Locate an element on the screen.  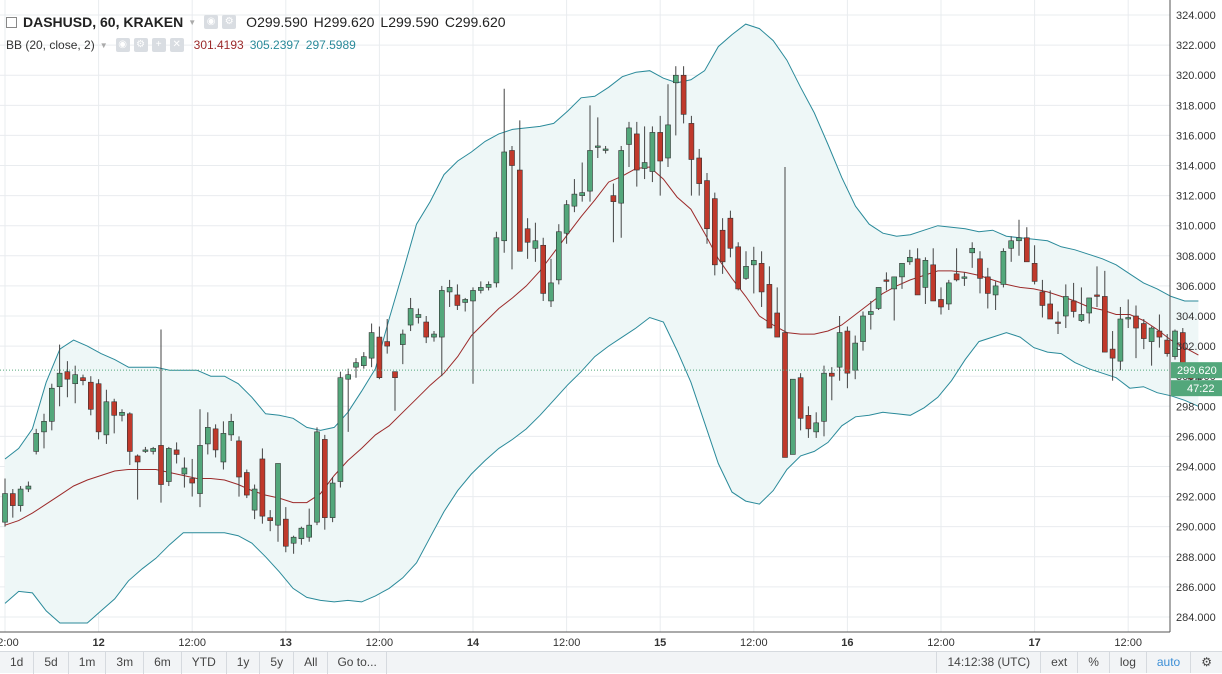
period-button-all: All is located at coordinates (311, 662).